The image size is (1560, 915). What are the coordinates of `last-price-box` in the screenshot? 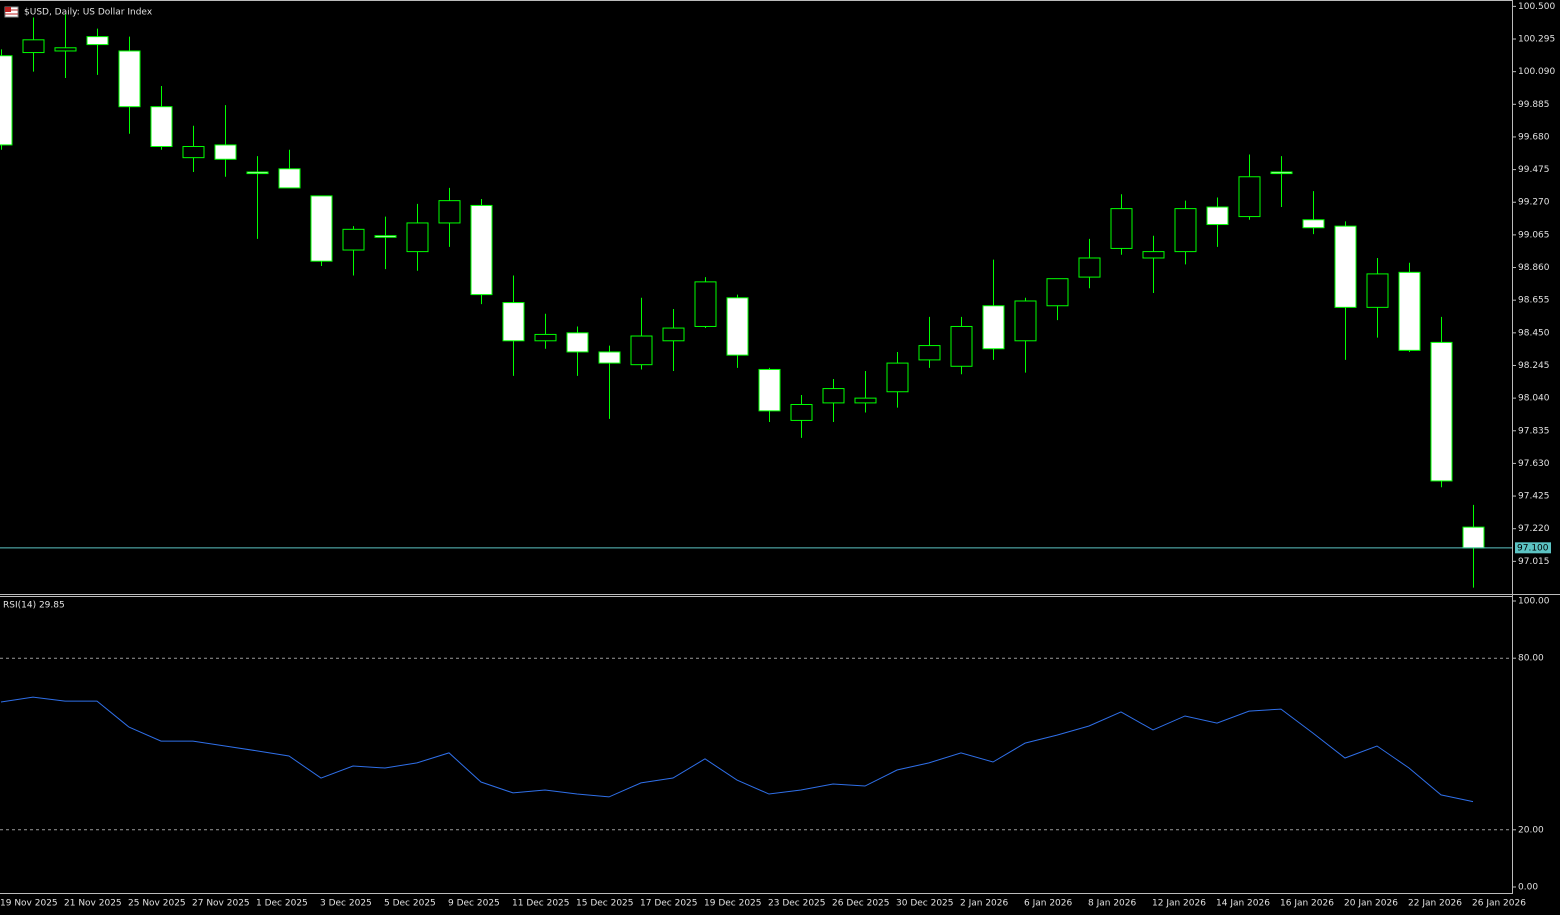 It's located at (1533, 548).